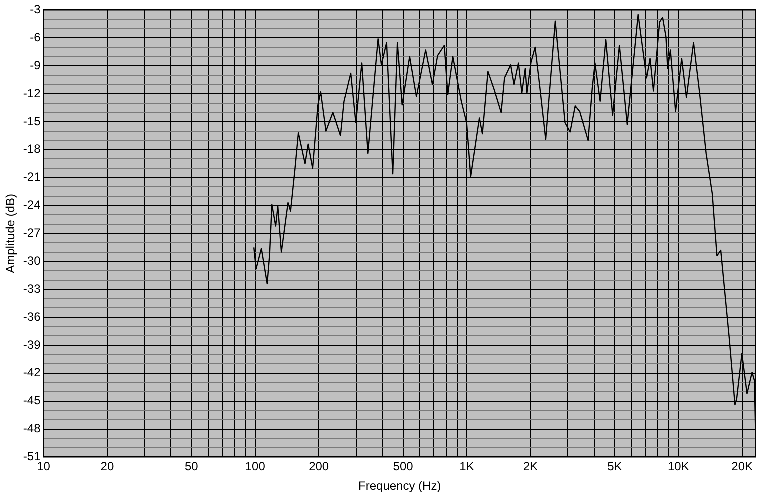 This screenshot has width=768, height=498. Describe the element at coordinates (743, 467) in the screenshot. I see `x-tick-label: 20K` at that location.